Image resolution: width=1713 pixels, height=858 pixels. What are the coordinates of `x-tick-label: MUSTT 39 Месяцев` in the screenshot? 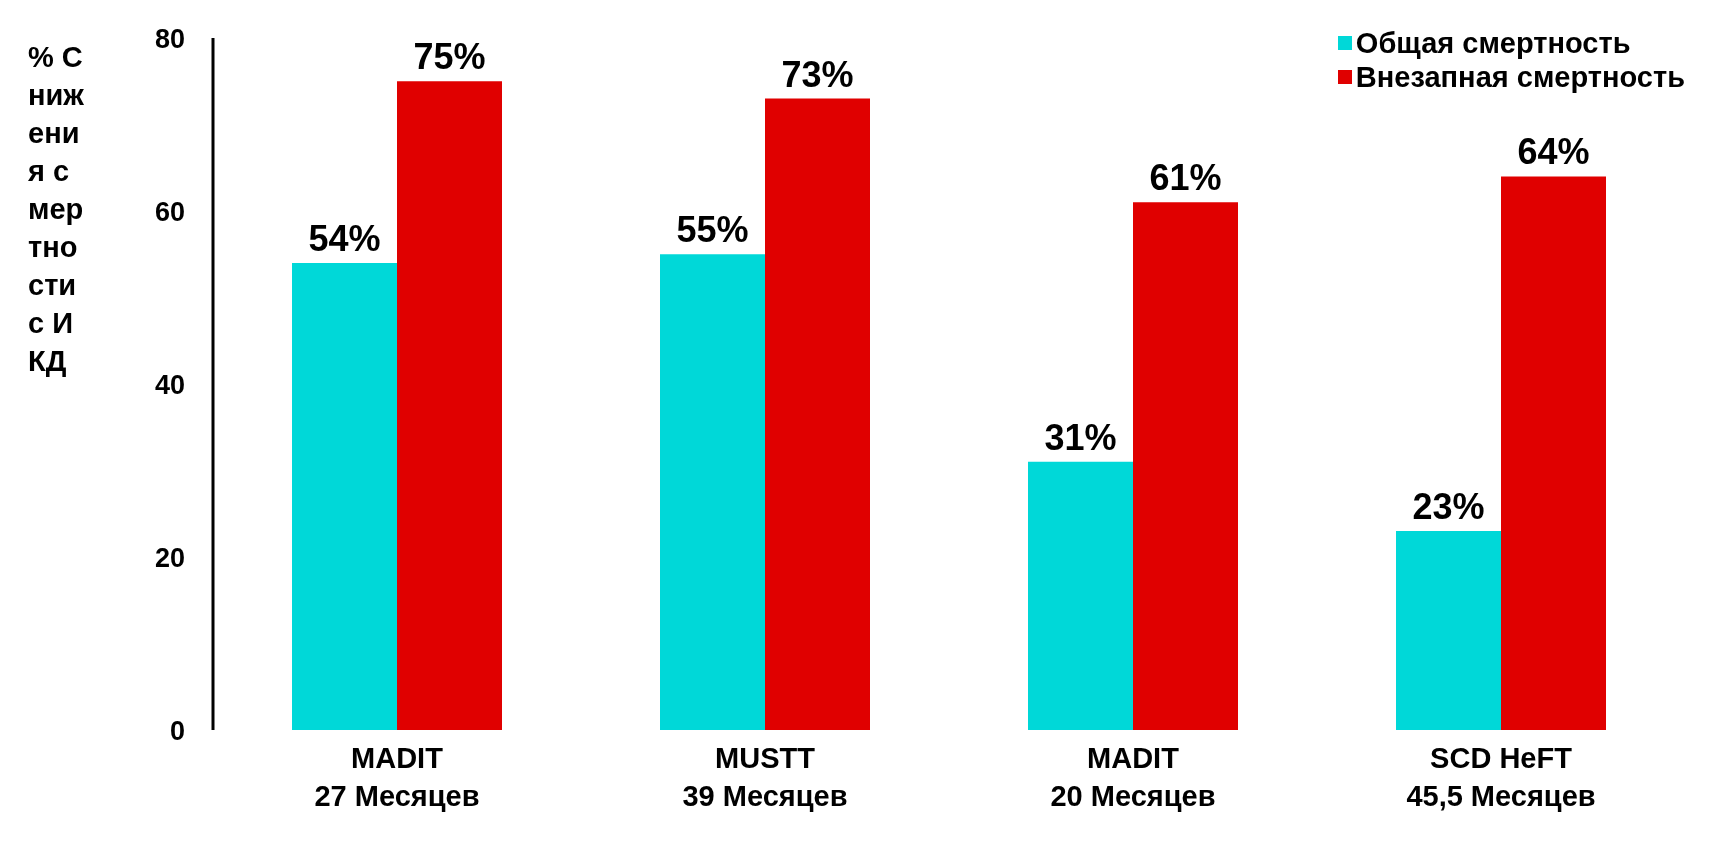 It's located at (765, 777).